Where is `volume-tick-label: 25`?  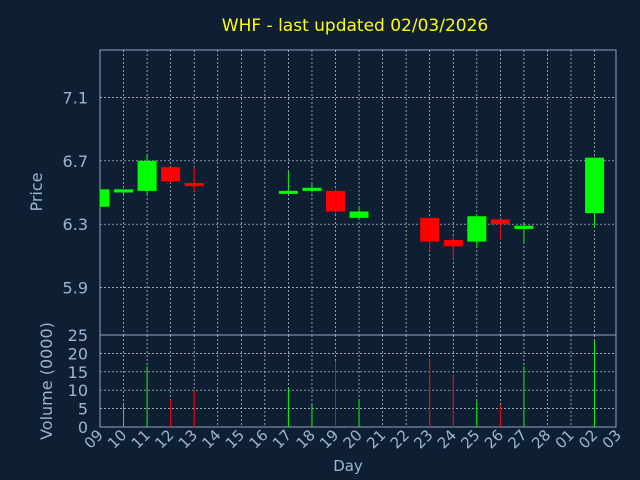 volume-tick-label: 25 is located at coordinates (78, 335).